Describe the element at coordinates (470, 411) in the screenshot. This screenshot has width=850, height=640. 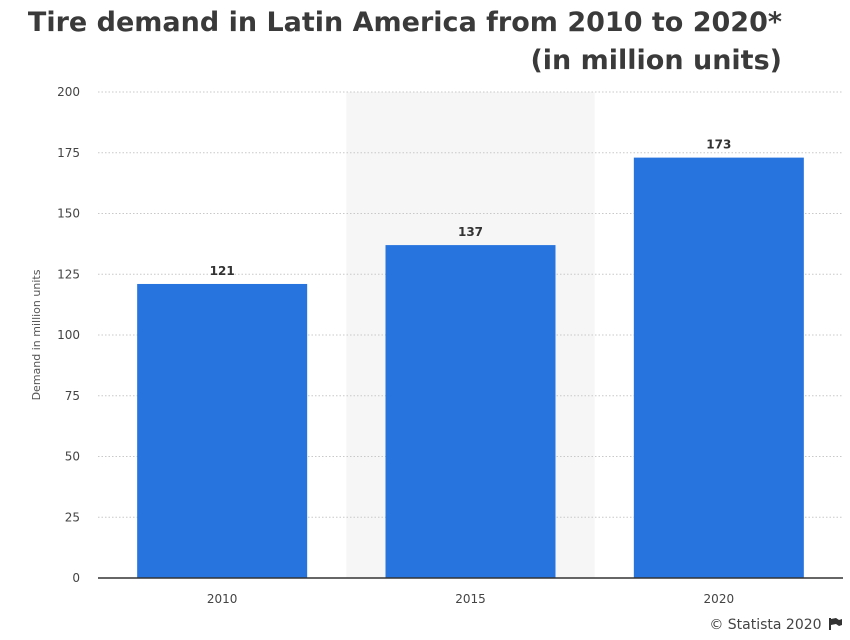
I see `bar-2015` at that location.